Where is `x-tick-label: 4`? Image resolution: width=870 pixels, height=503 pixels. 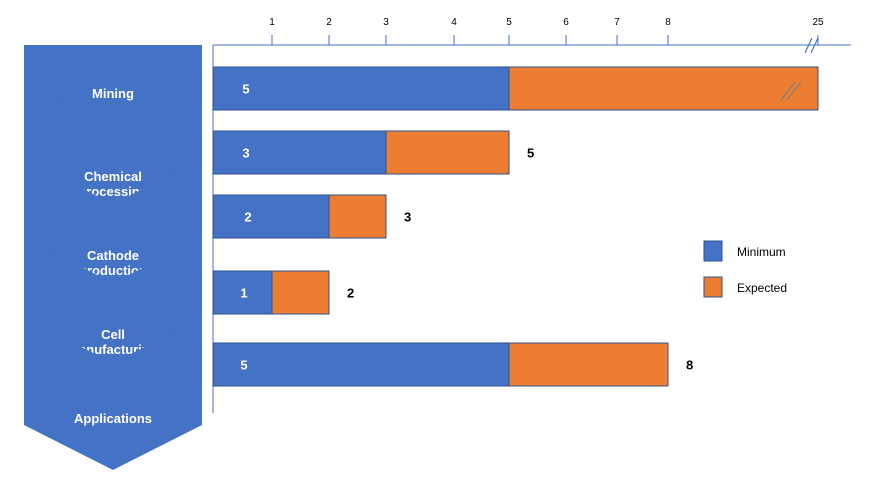
x-tick-label: 4 is located at coordinates (454, 22).